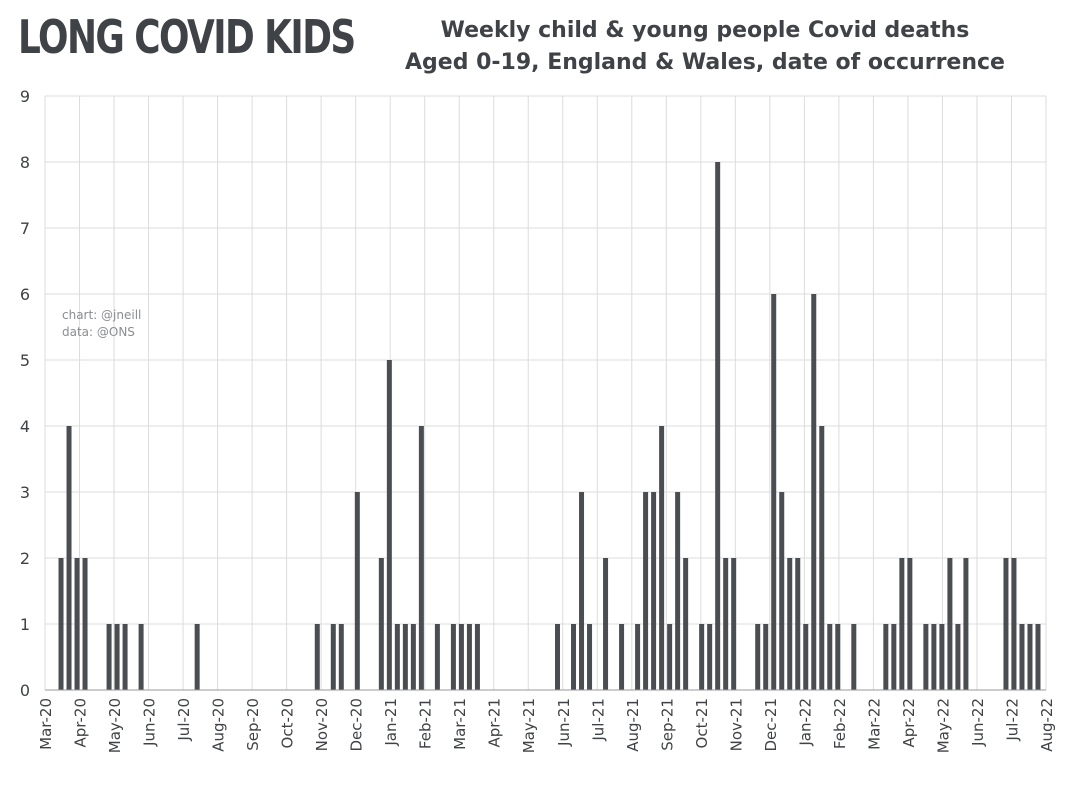  I want to click on x-tick-label-Feb-22: Feb-22, so click(840, 723).